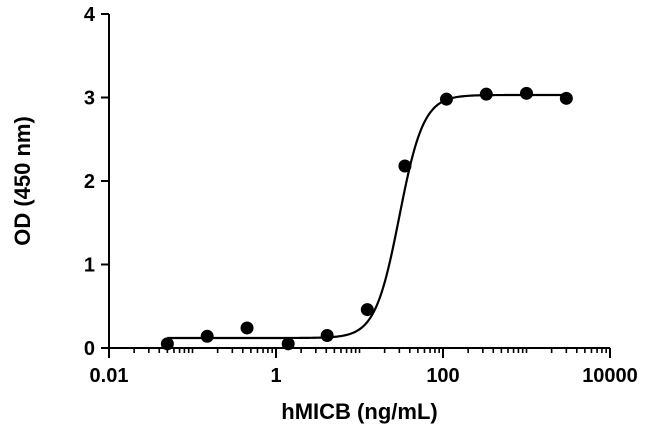 The height and width of the screenshot is (433, 650). What do you see at coordinates (89, 99) in the screenshot?
I see `y-tick-label: 3` at bounding box center [89, 99].